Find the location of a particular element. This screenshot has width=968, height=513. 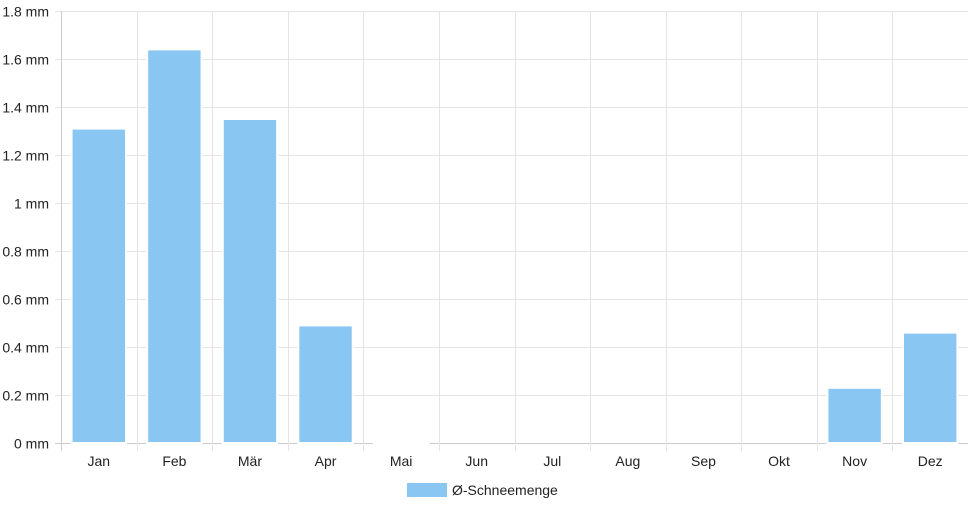

y-tick-label: 0 mm is located at coordinates (31, 444).